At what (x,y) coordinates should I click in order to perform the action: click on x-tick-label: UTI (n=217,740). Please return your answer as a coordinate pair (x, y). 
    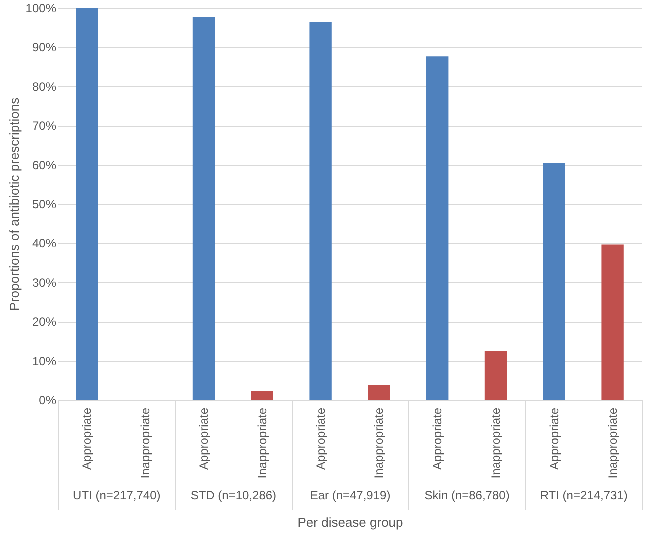
    Looking at the image, I should click on (117, 495).